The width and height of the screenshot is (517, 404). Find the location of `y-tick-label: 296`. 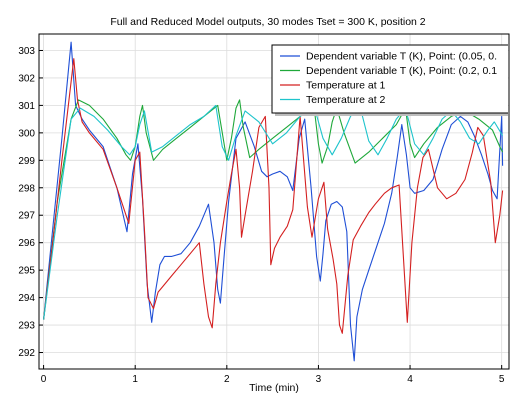

y-tick-label: 296 is located at coordinates (26, 243).